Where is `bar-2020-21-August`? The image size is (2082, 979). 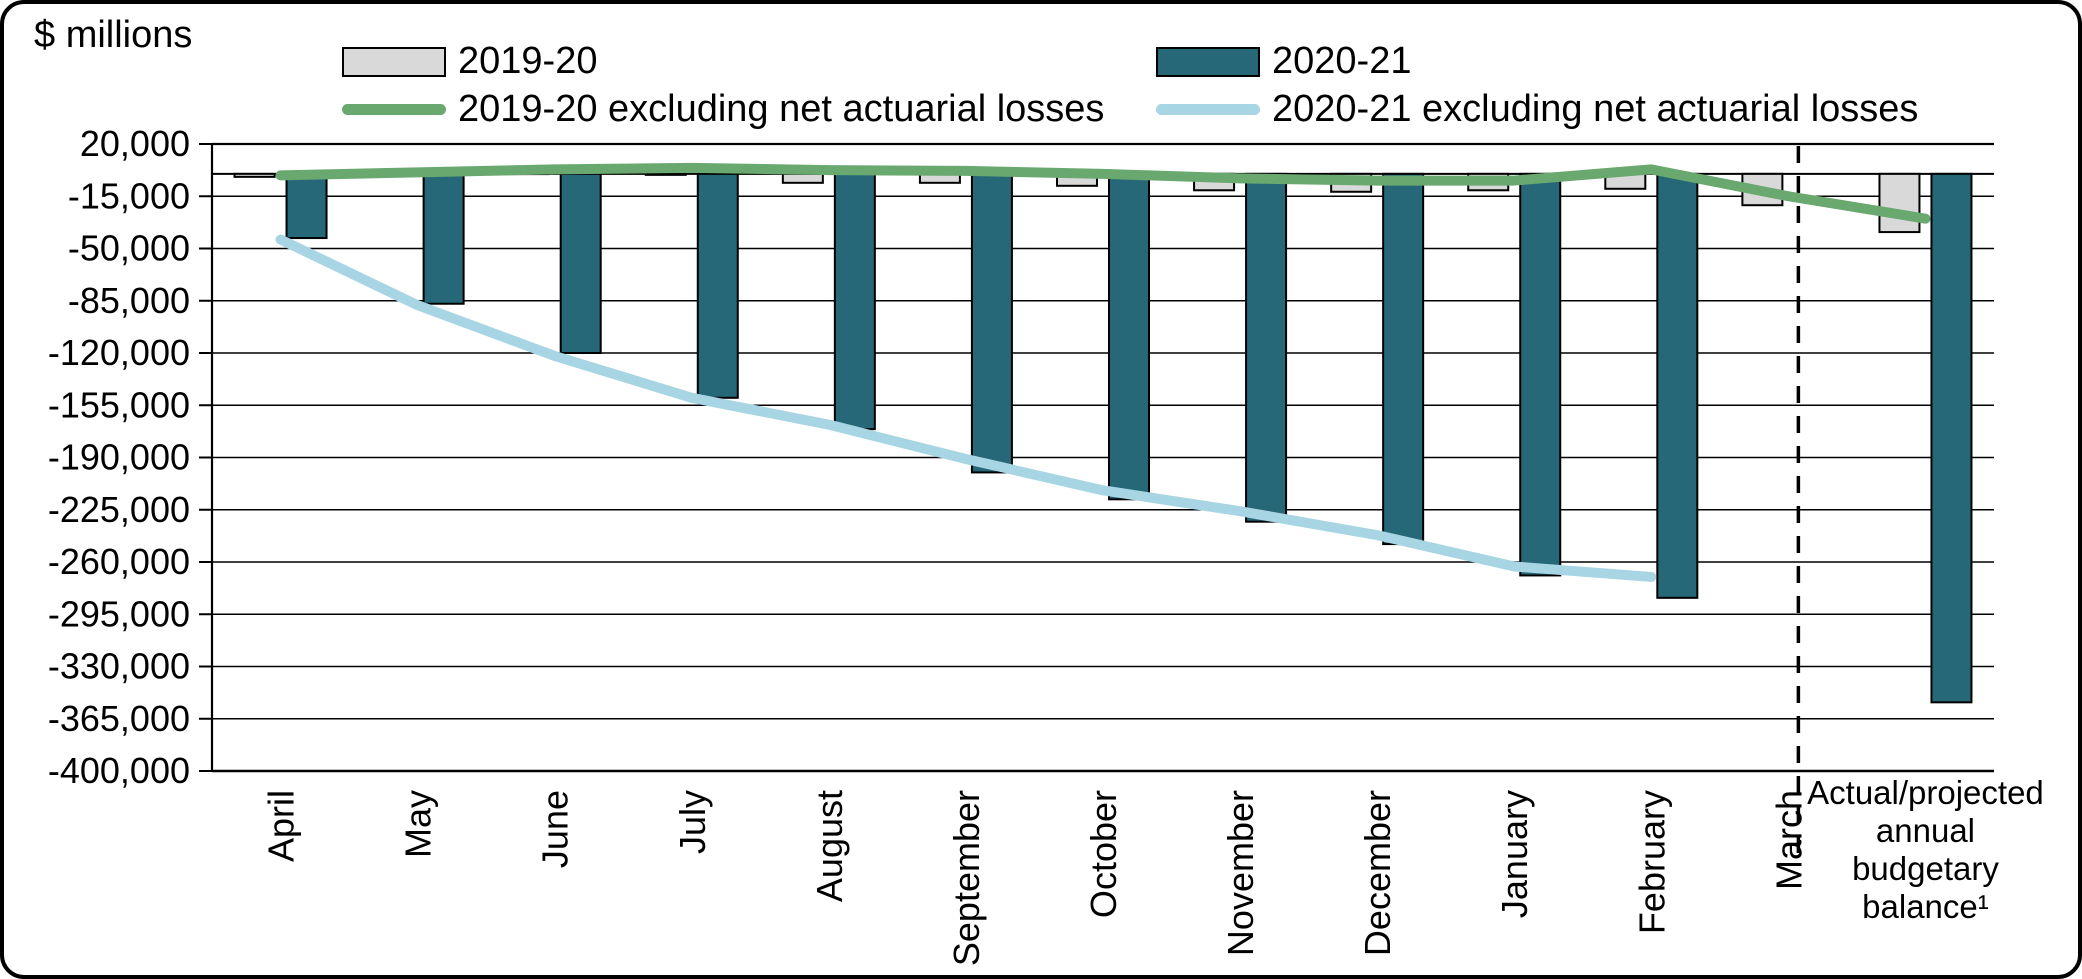
bar-2020-21-August is located at coordinates (854, 301).